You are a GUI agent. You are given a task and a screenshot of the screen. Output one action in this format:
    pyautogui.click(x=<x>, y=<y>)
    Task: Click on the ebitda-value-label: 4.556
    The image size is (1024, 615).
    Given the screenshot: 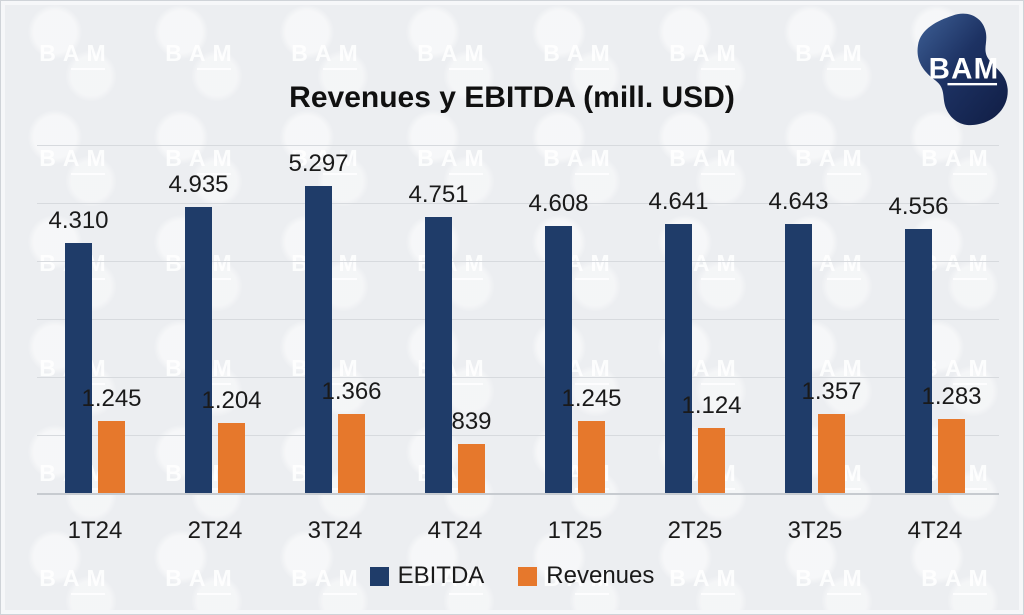 What is the action you would take?
    pyautogui.click(x=918, y=206)
    